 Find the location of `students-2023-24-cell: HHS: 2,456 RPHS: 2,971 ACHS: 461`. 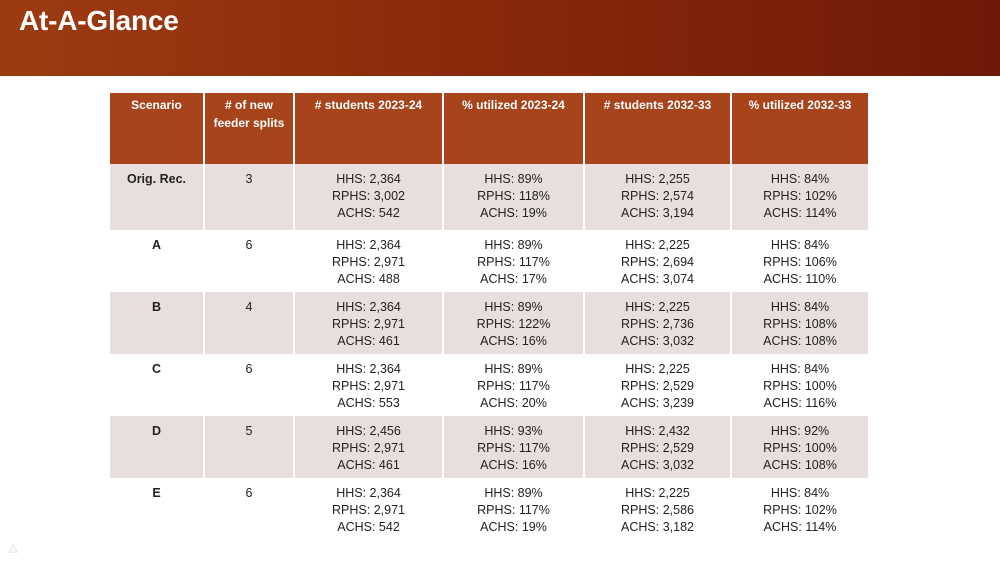

students-2023-24-cell: HHS: 2,456 RPHS: 2,971 ACHS: 461 is located at coordinates (369, 447).